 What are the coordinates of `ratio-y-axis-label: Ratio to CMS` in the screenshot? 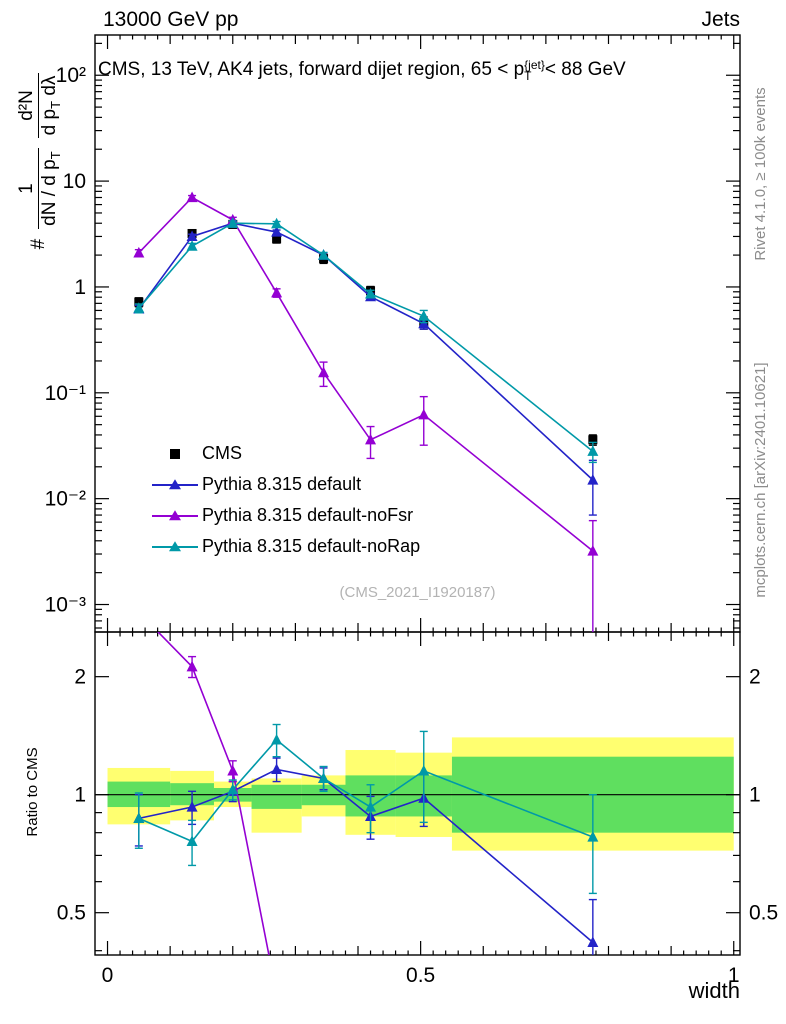 It's located at (32, 792).